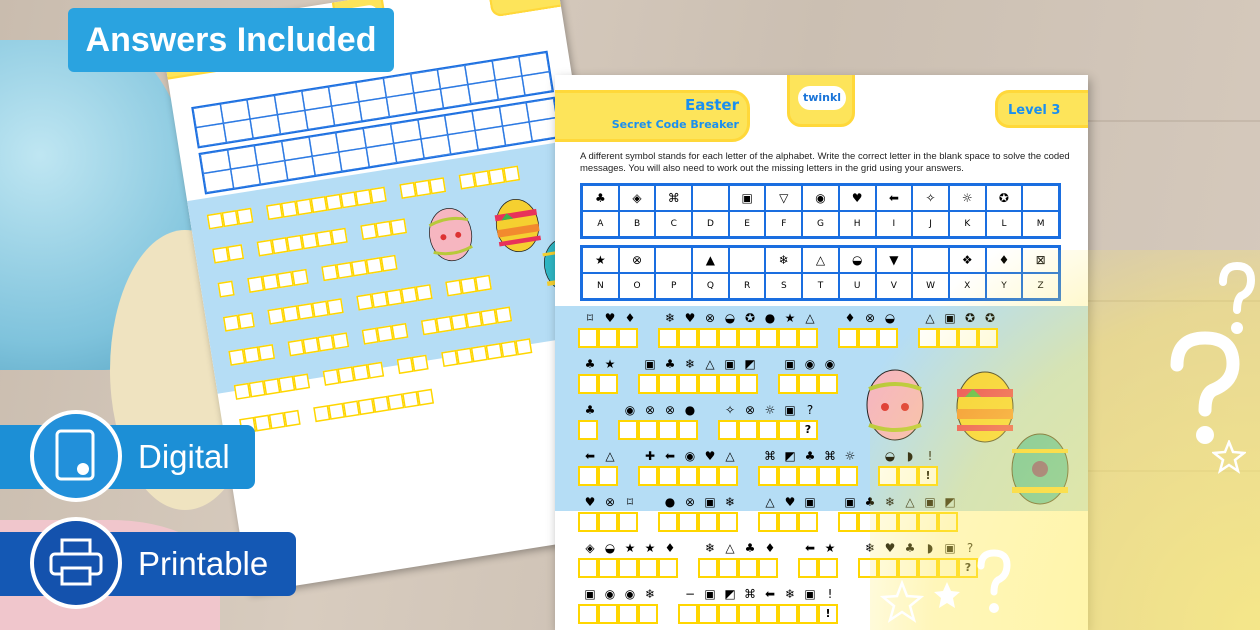 The width and height of the screenshot is (1260, 630). Describe the element at coordinates (828, 614) in the screenshot. I see `answer-box: !` at that location.